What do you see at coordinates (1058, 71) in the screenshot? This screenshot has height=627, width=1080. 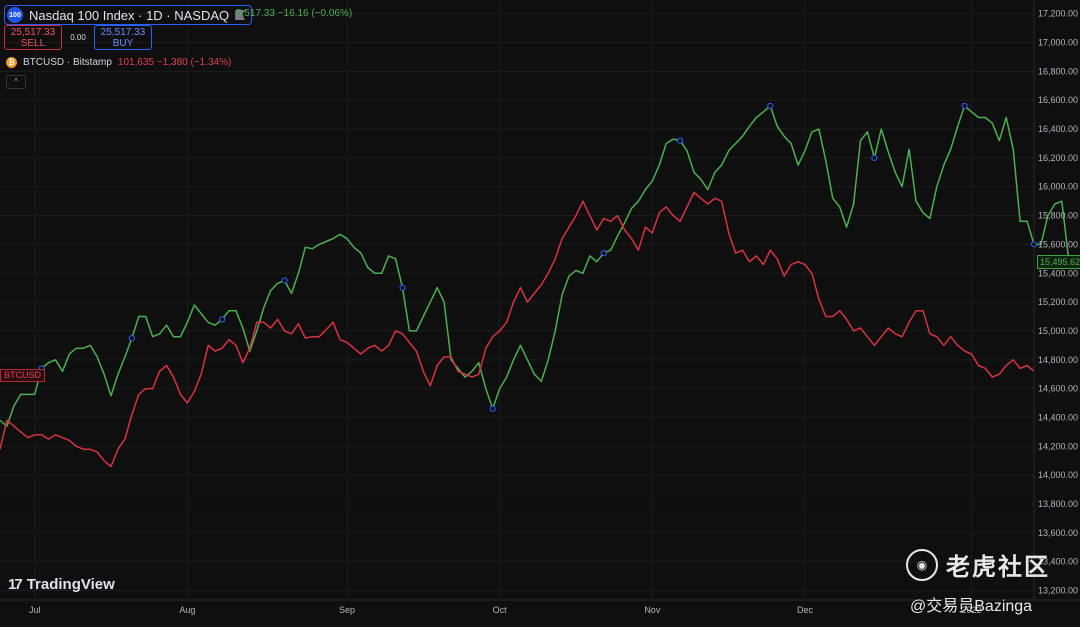 I see `y-tick-label: 16,800.00` at bounding box center [1058, 71].